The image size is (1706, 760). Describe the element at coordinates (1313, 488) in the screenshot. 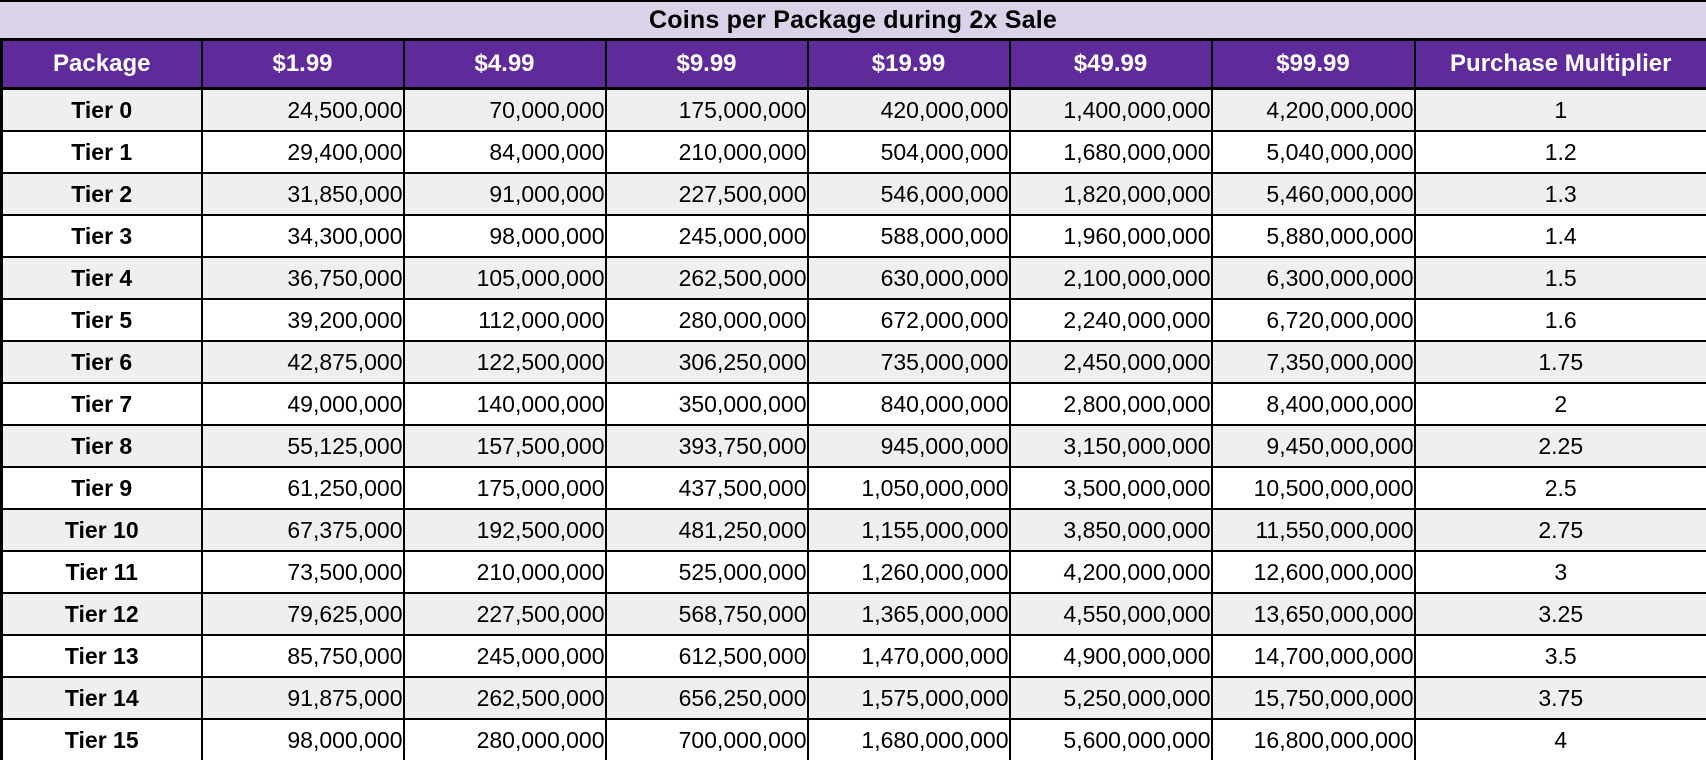

I see `coins-value-cell: 10,500,000,000` at that location.